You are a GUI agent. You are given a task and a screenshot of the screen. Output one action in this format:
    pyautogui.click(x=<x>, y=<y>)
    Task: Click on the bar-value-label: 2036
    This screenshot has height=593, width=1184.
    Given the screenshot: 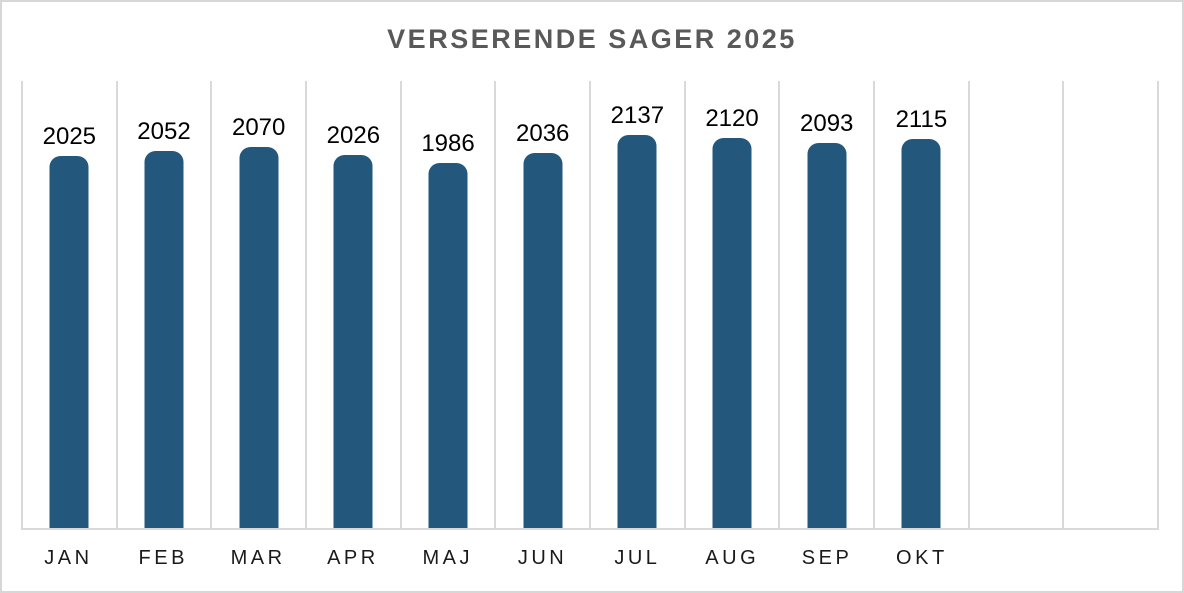 What is the action you would take?
    pyautogui.click(x=542, y=134)
    